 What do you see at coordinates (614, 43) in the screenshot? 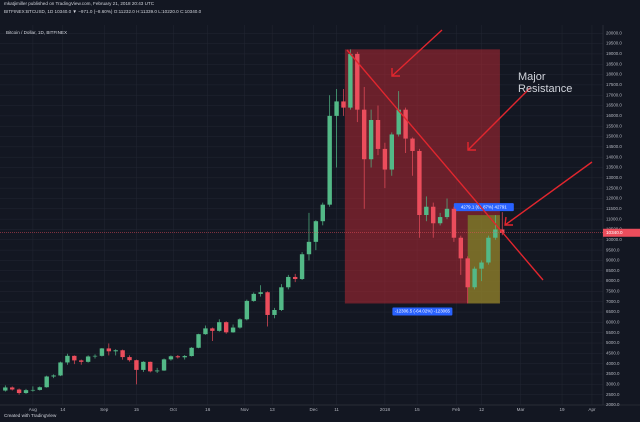
I see `y-tick-label: 19500.0` at bounding box center [614, 43].